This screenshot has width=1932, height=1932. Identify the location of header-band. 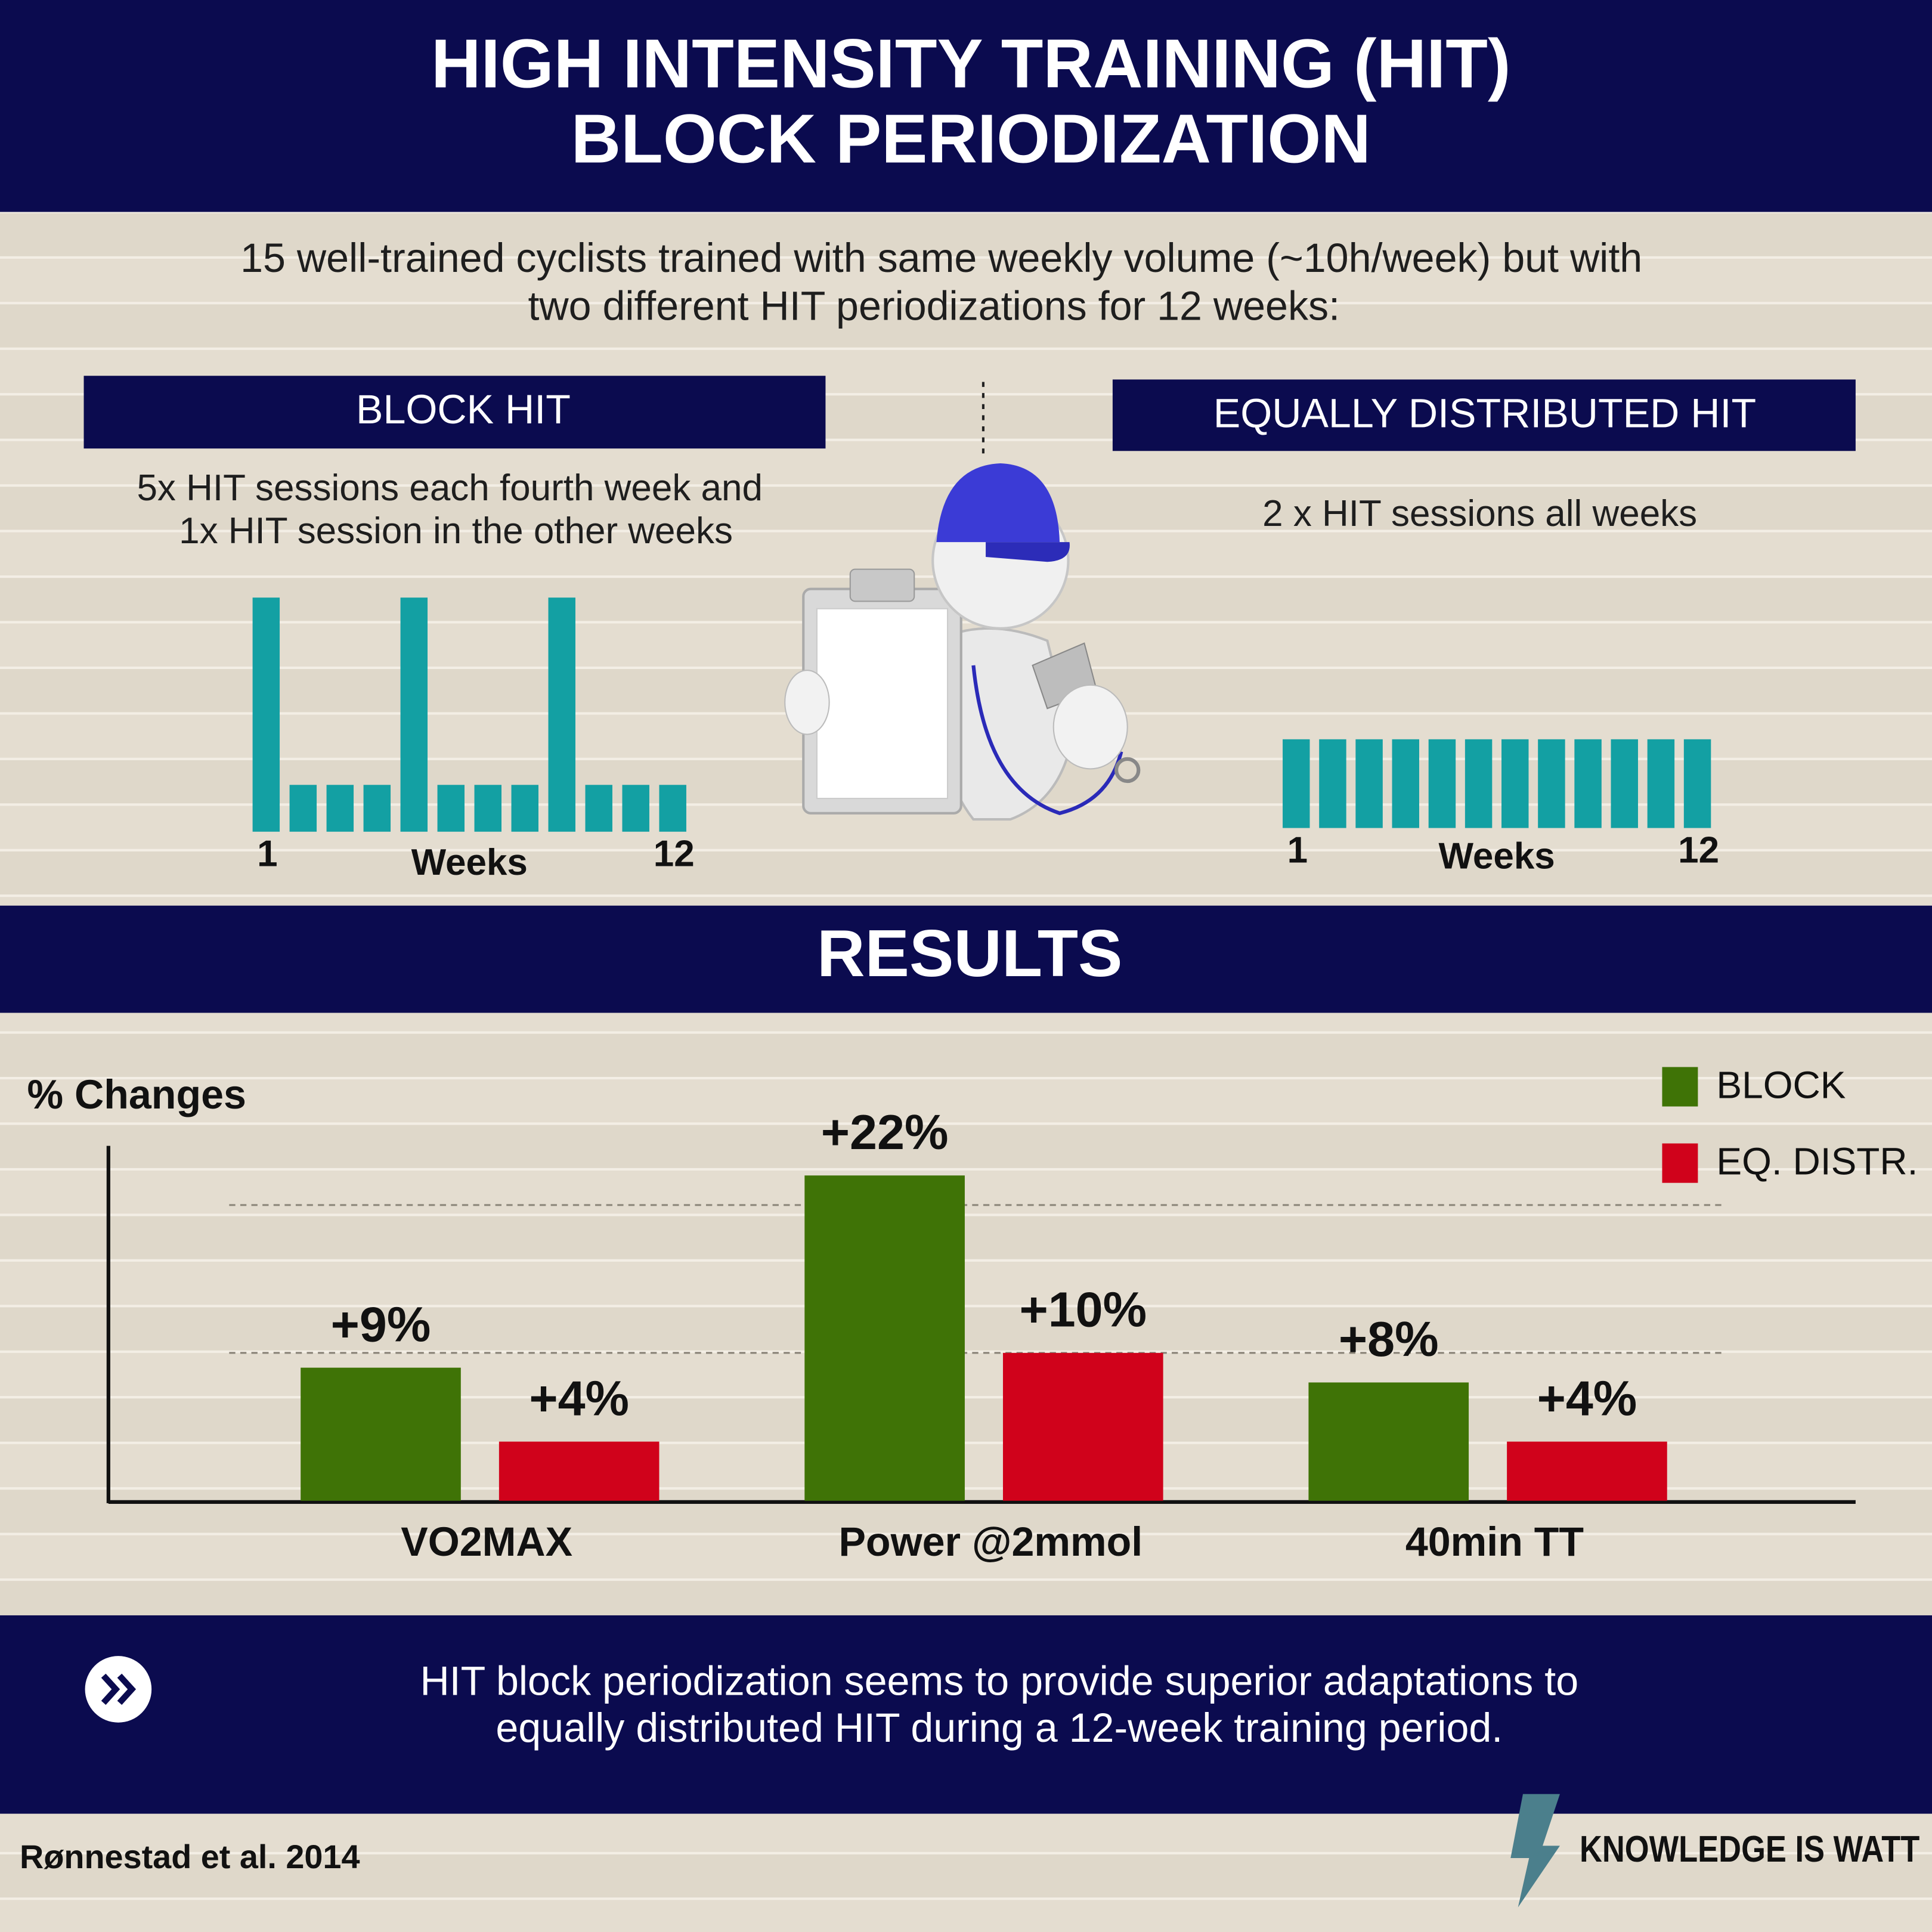
(966, 106).